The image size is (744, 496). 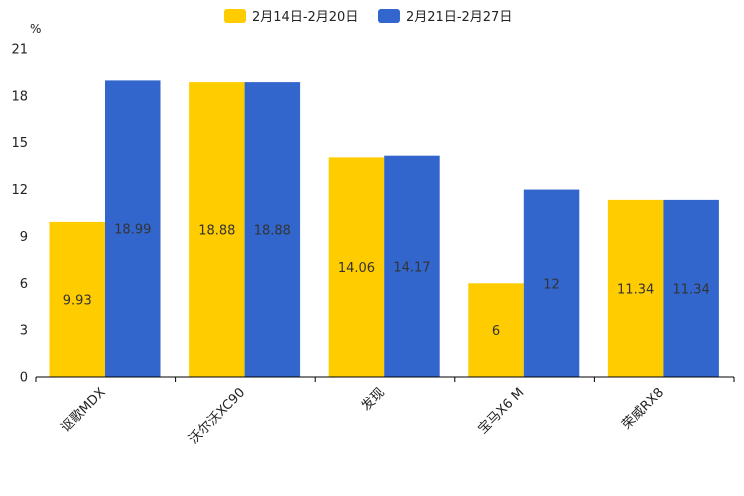 I want to click on x-axis: 讴歌MDX 沃尔沃XC90 发现 宝马X6 M 荣威RX8, so click(x=385, y=411).